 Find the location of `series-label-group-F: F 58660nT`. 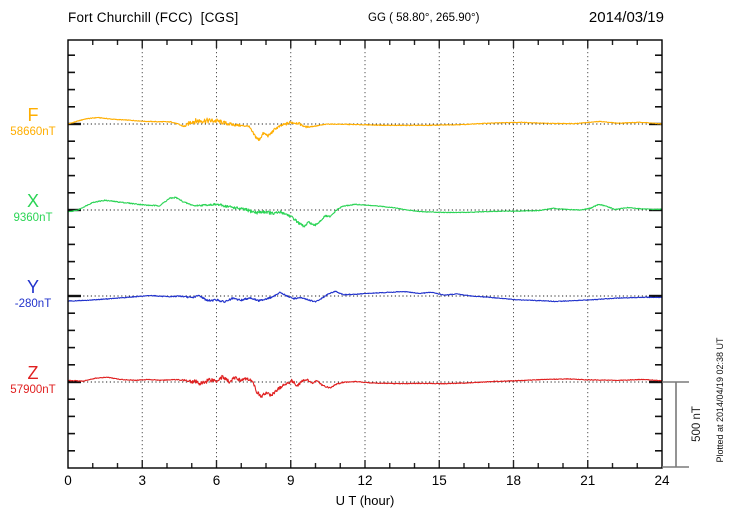

series-label-group-F: F 58660nT is located at coordinates (33, 122).